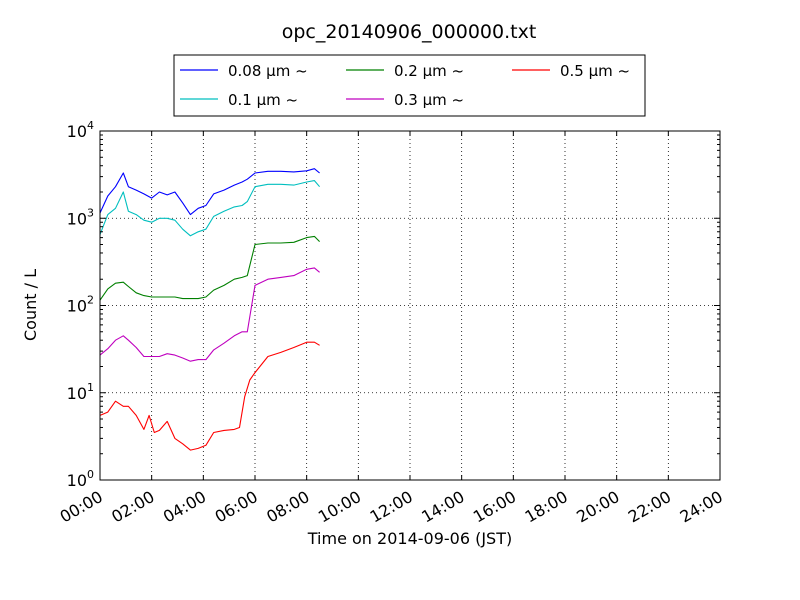  I want to click on x-tick-label: 14:00, so click(442, 507).